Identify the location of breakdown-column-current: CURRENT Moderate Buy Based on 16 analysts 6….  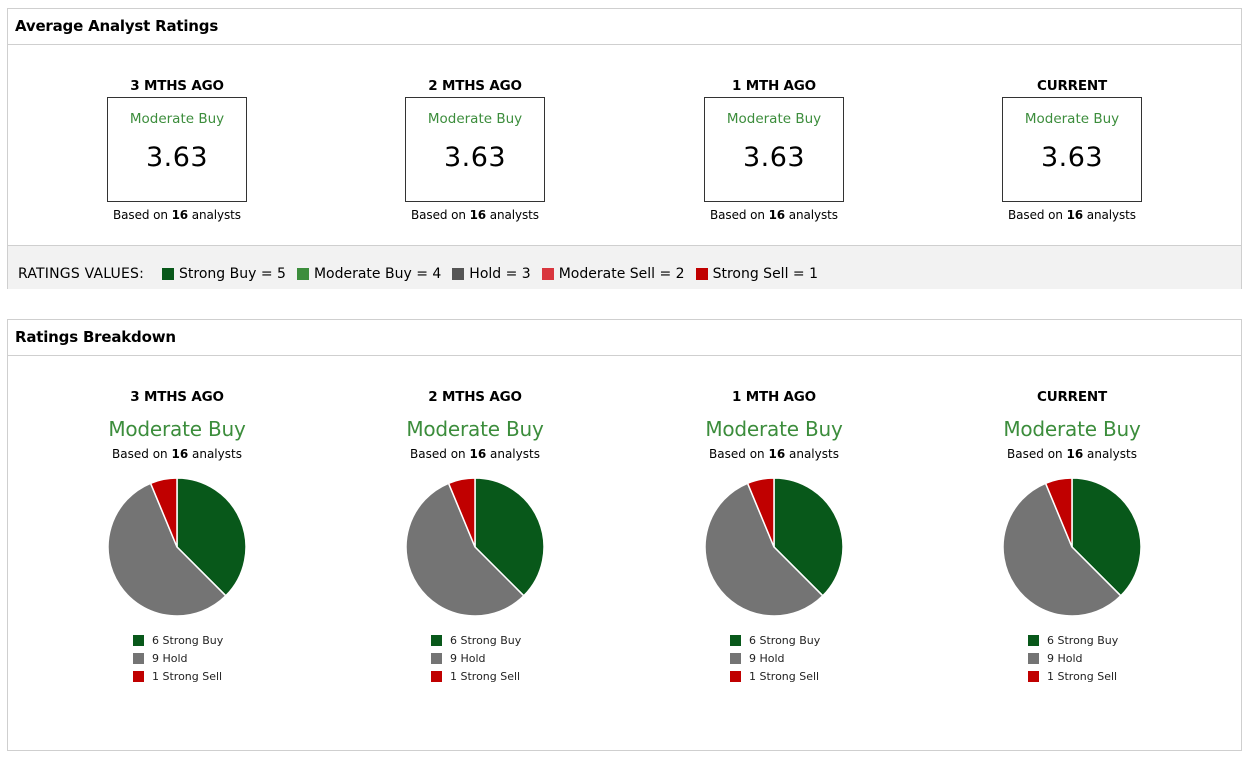
(1072, 537).